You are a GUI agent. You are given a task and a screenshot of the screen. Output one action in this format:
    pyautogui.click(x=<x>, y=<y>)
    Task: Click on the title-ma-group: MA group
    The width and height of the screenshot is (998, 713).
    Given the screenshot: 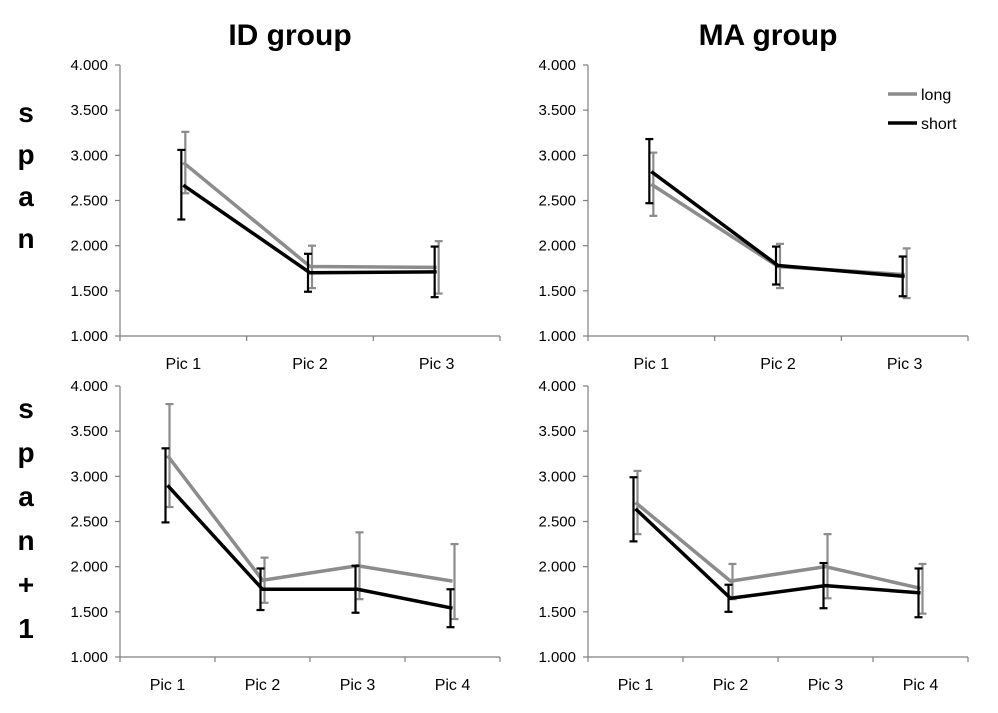 What is the action you would take?
    pyautogui.click(x=768, y=35)
    